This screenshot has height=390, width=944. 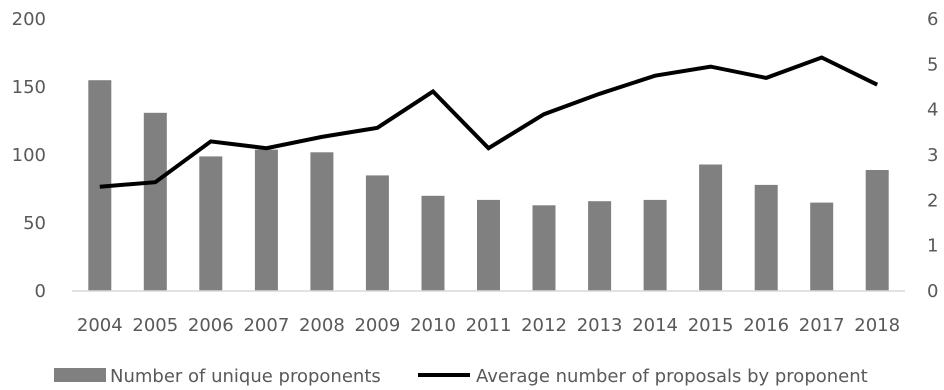 I want to click on bar-2018, so click(x=877, y=230).